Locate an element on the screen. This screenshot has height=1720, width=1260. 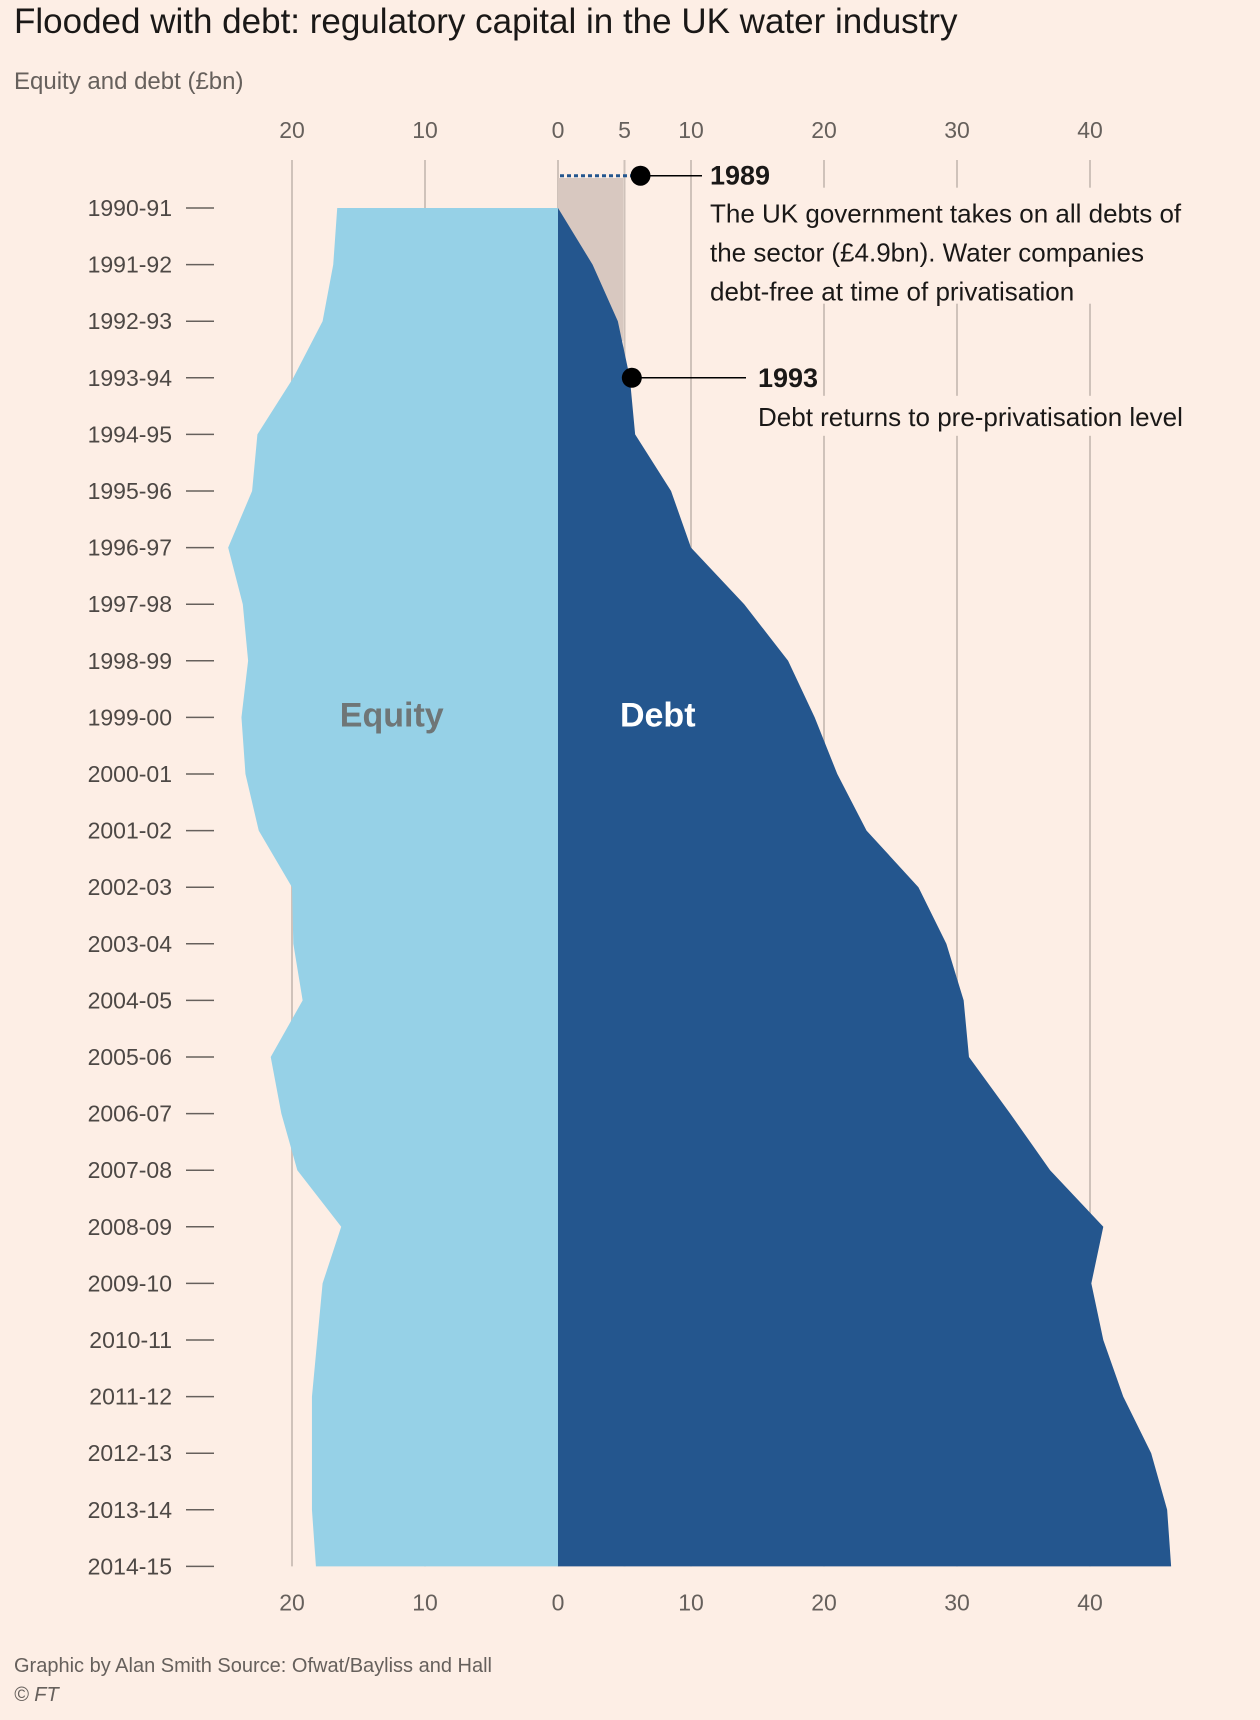
category-label: 1990-91 is located at coordinates (130, 208).